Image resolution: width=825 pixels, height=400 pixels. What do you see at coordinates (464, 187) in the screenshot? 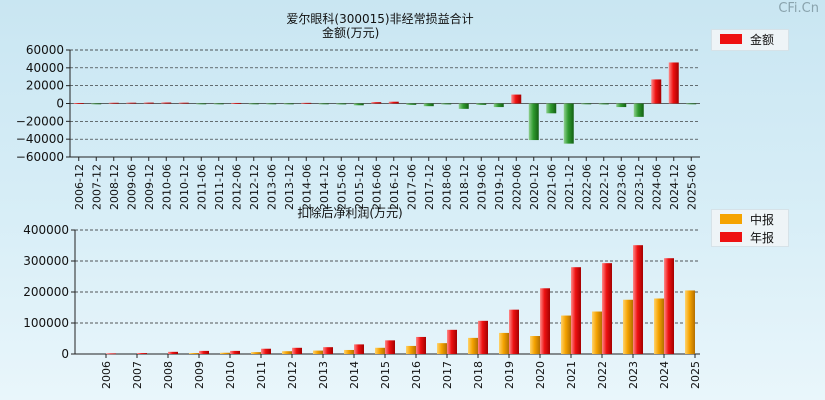
I see `chart1-xtick-label: 2018-12` at bounding box center [464, 187].